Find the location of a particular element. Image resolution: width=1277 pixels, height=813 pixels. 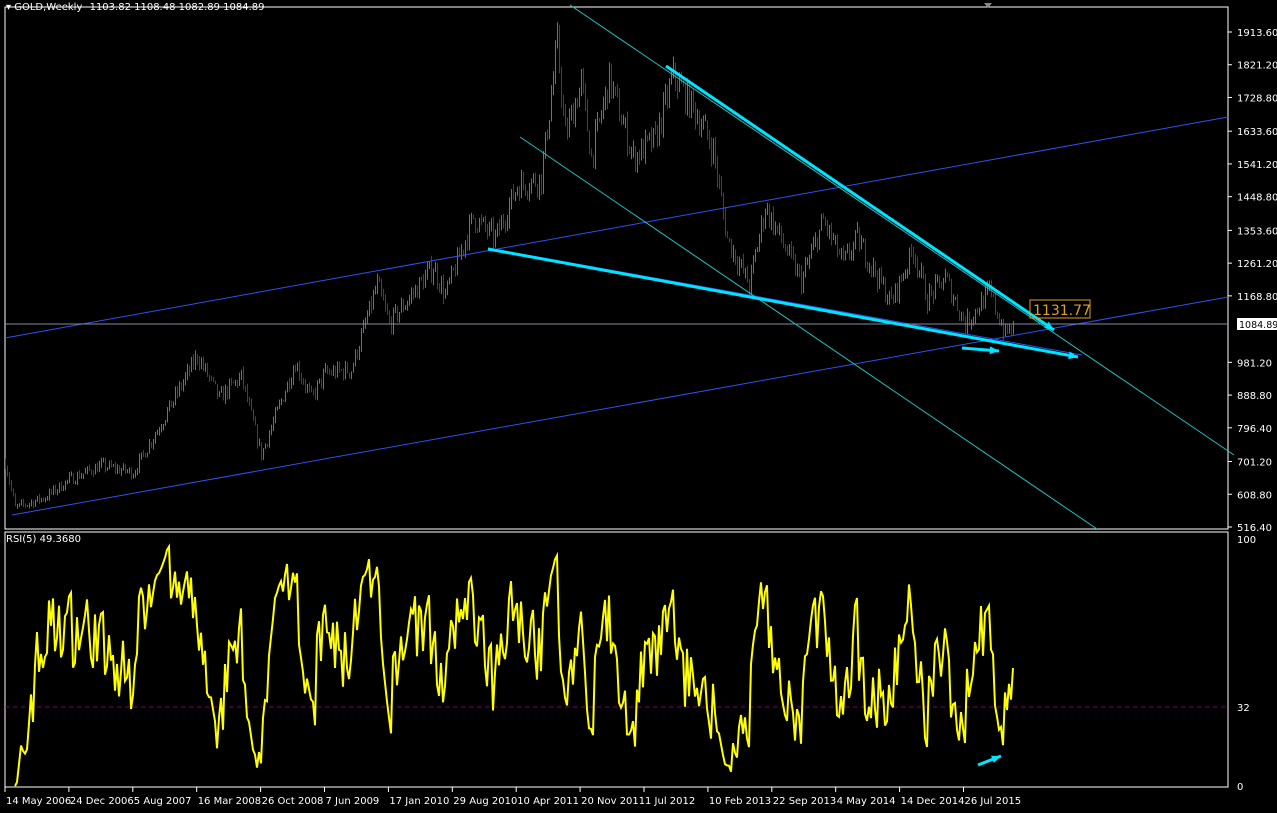

annotation-box is located at coordinates (1060, 309).